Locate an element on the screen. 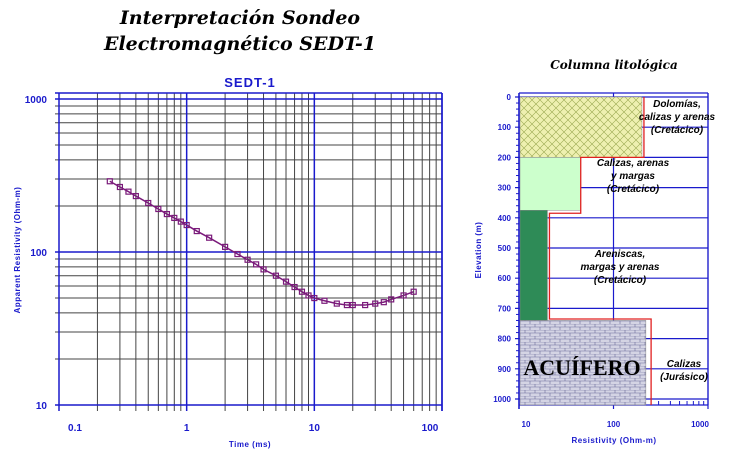 Image resolution: width=750 pixels, height=467 pixels. resistivity-tick-label: 1000 is located at coordinates (700, 424).